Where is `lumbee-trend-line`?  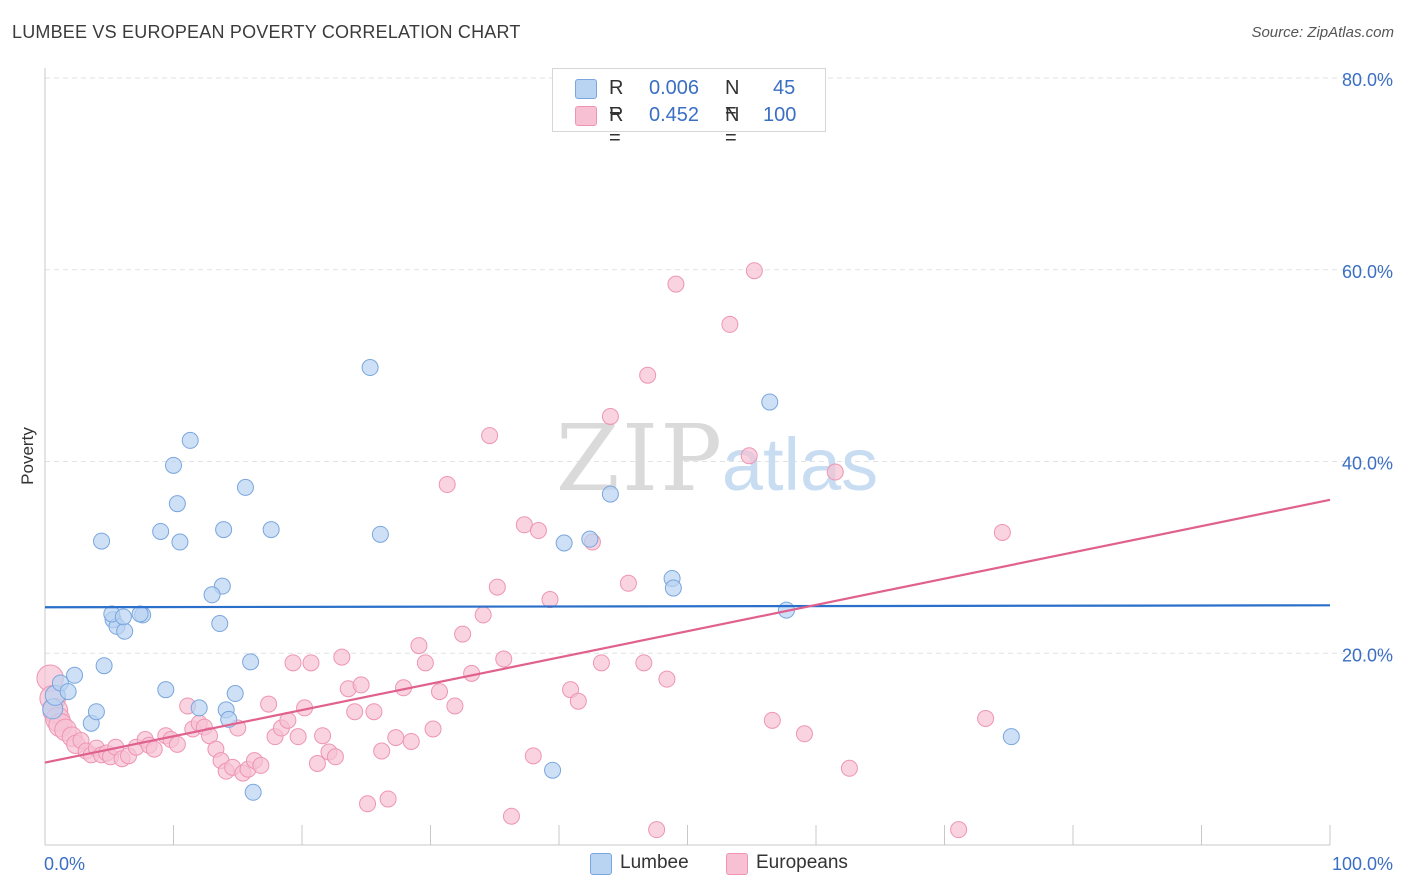 lumbee-trend-line is located at coordinates (687, 606).